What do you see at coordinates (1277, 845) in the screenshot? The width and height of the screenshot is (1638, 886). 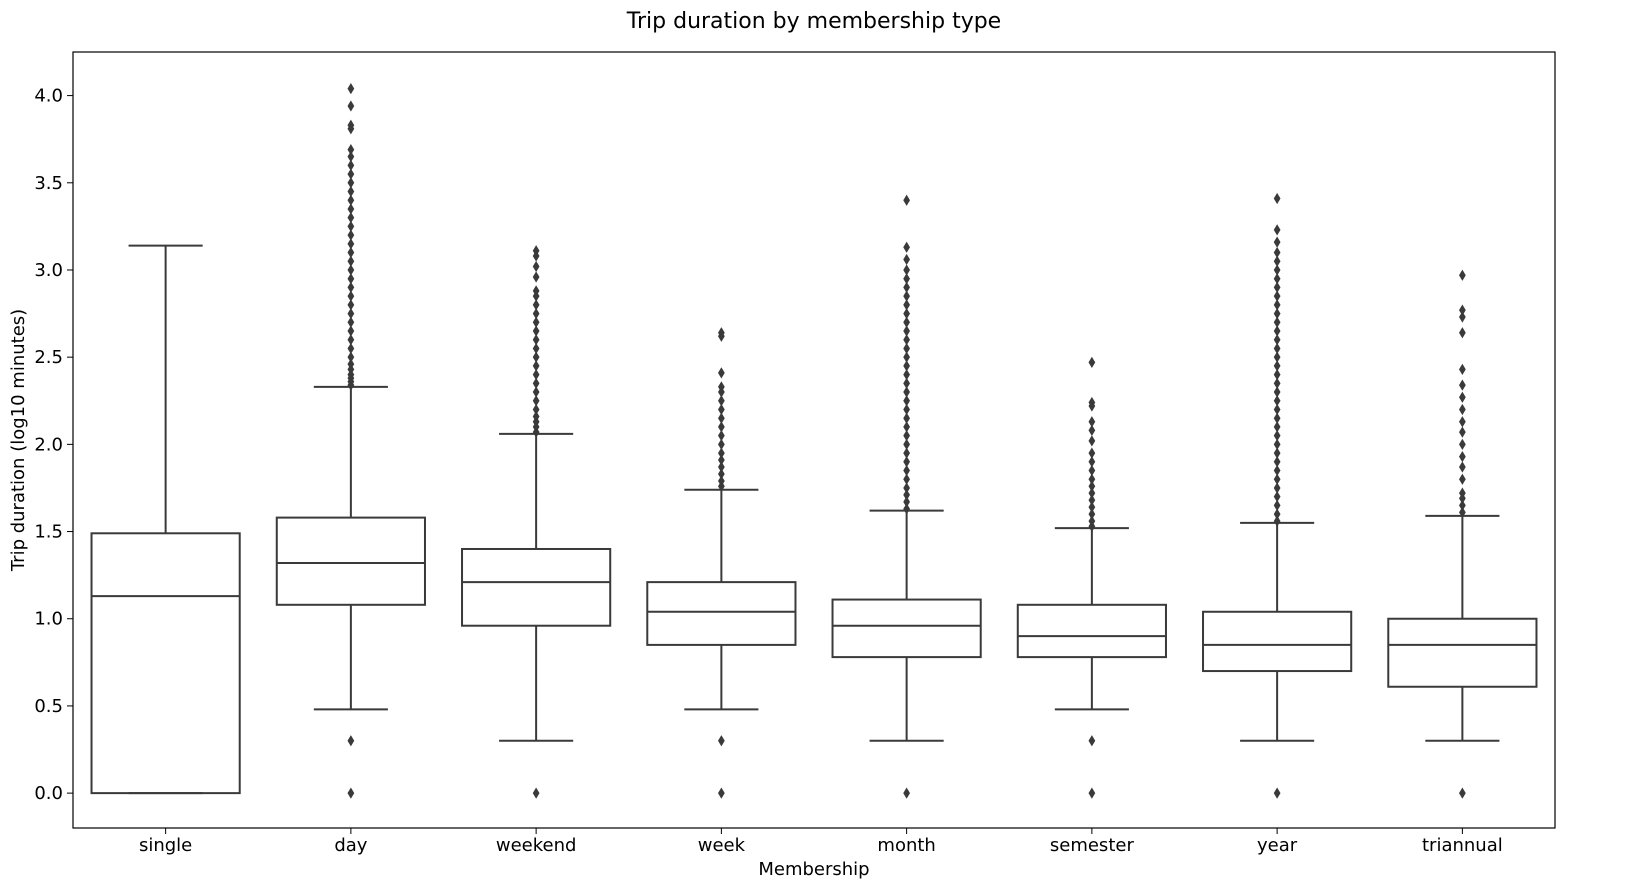 I see `x-tick-label: year` at bounding box center [1277, 845].